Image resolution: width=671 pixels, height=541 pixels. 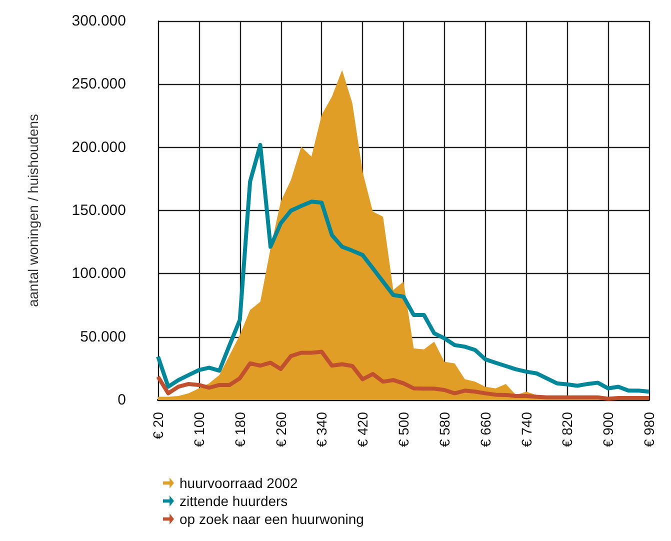 I want to click on x-tick-label: € 900, so click(x=608, y=430).